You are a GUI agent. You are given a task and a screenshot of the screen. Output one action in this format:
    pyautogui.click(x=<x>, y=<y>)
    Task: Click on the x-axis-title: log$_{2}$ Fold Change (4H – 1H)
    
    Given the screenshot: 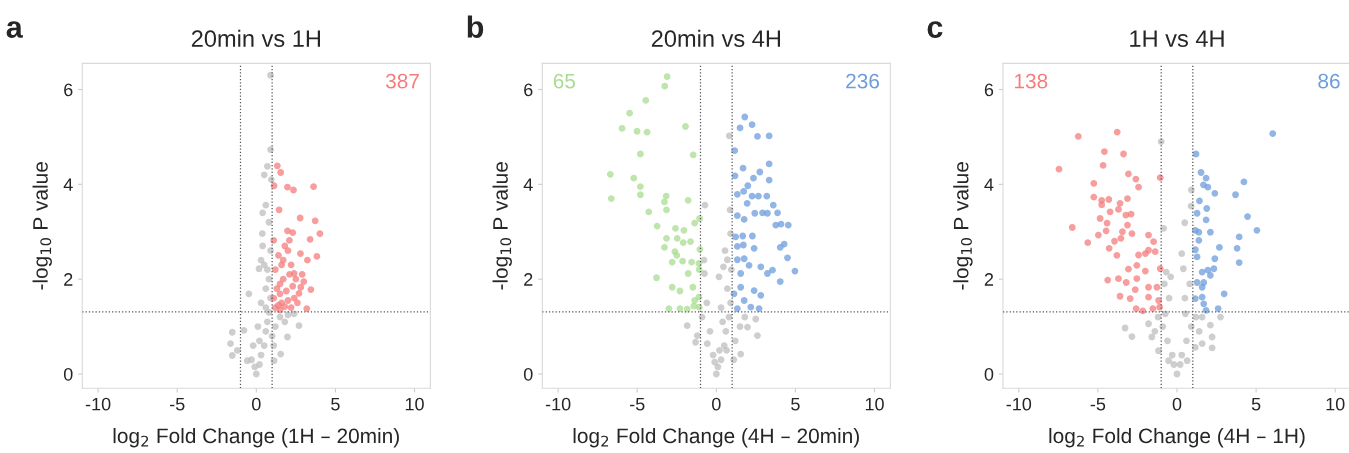 What is the action you would take?
    pyautogui.click(x=1177, y=437)
    